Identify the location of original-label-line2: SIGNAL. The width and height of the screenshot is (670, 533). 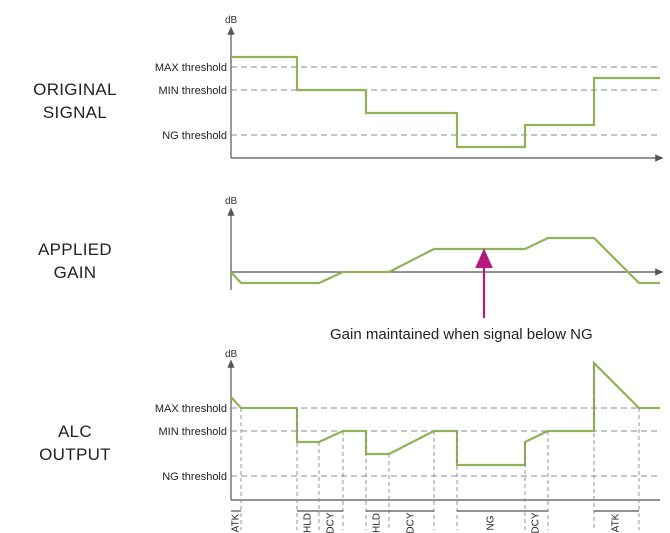
(75, 112).